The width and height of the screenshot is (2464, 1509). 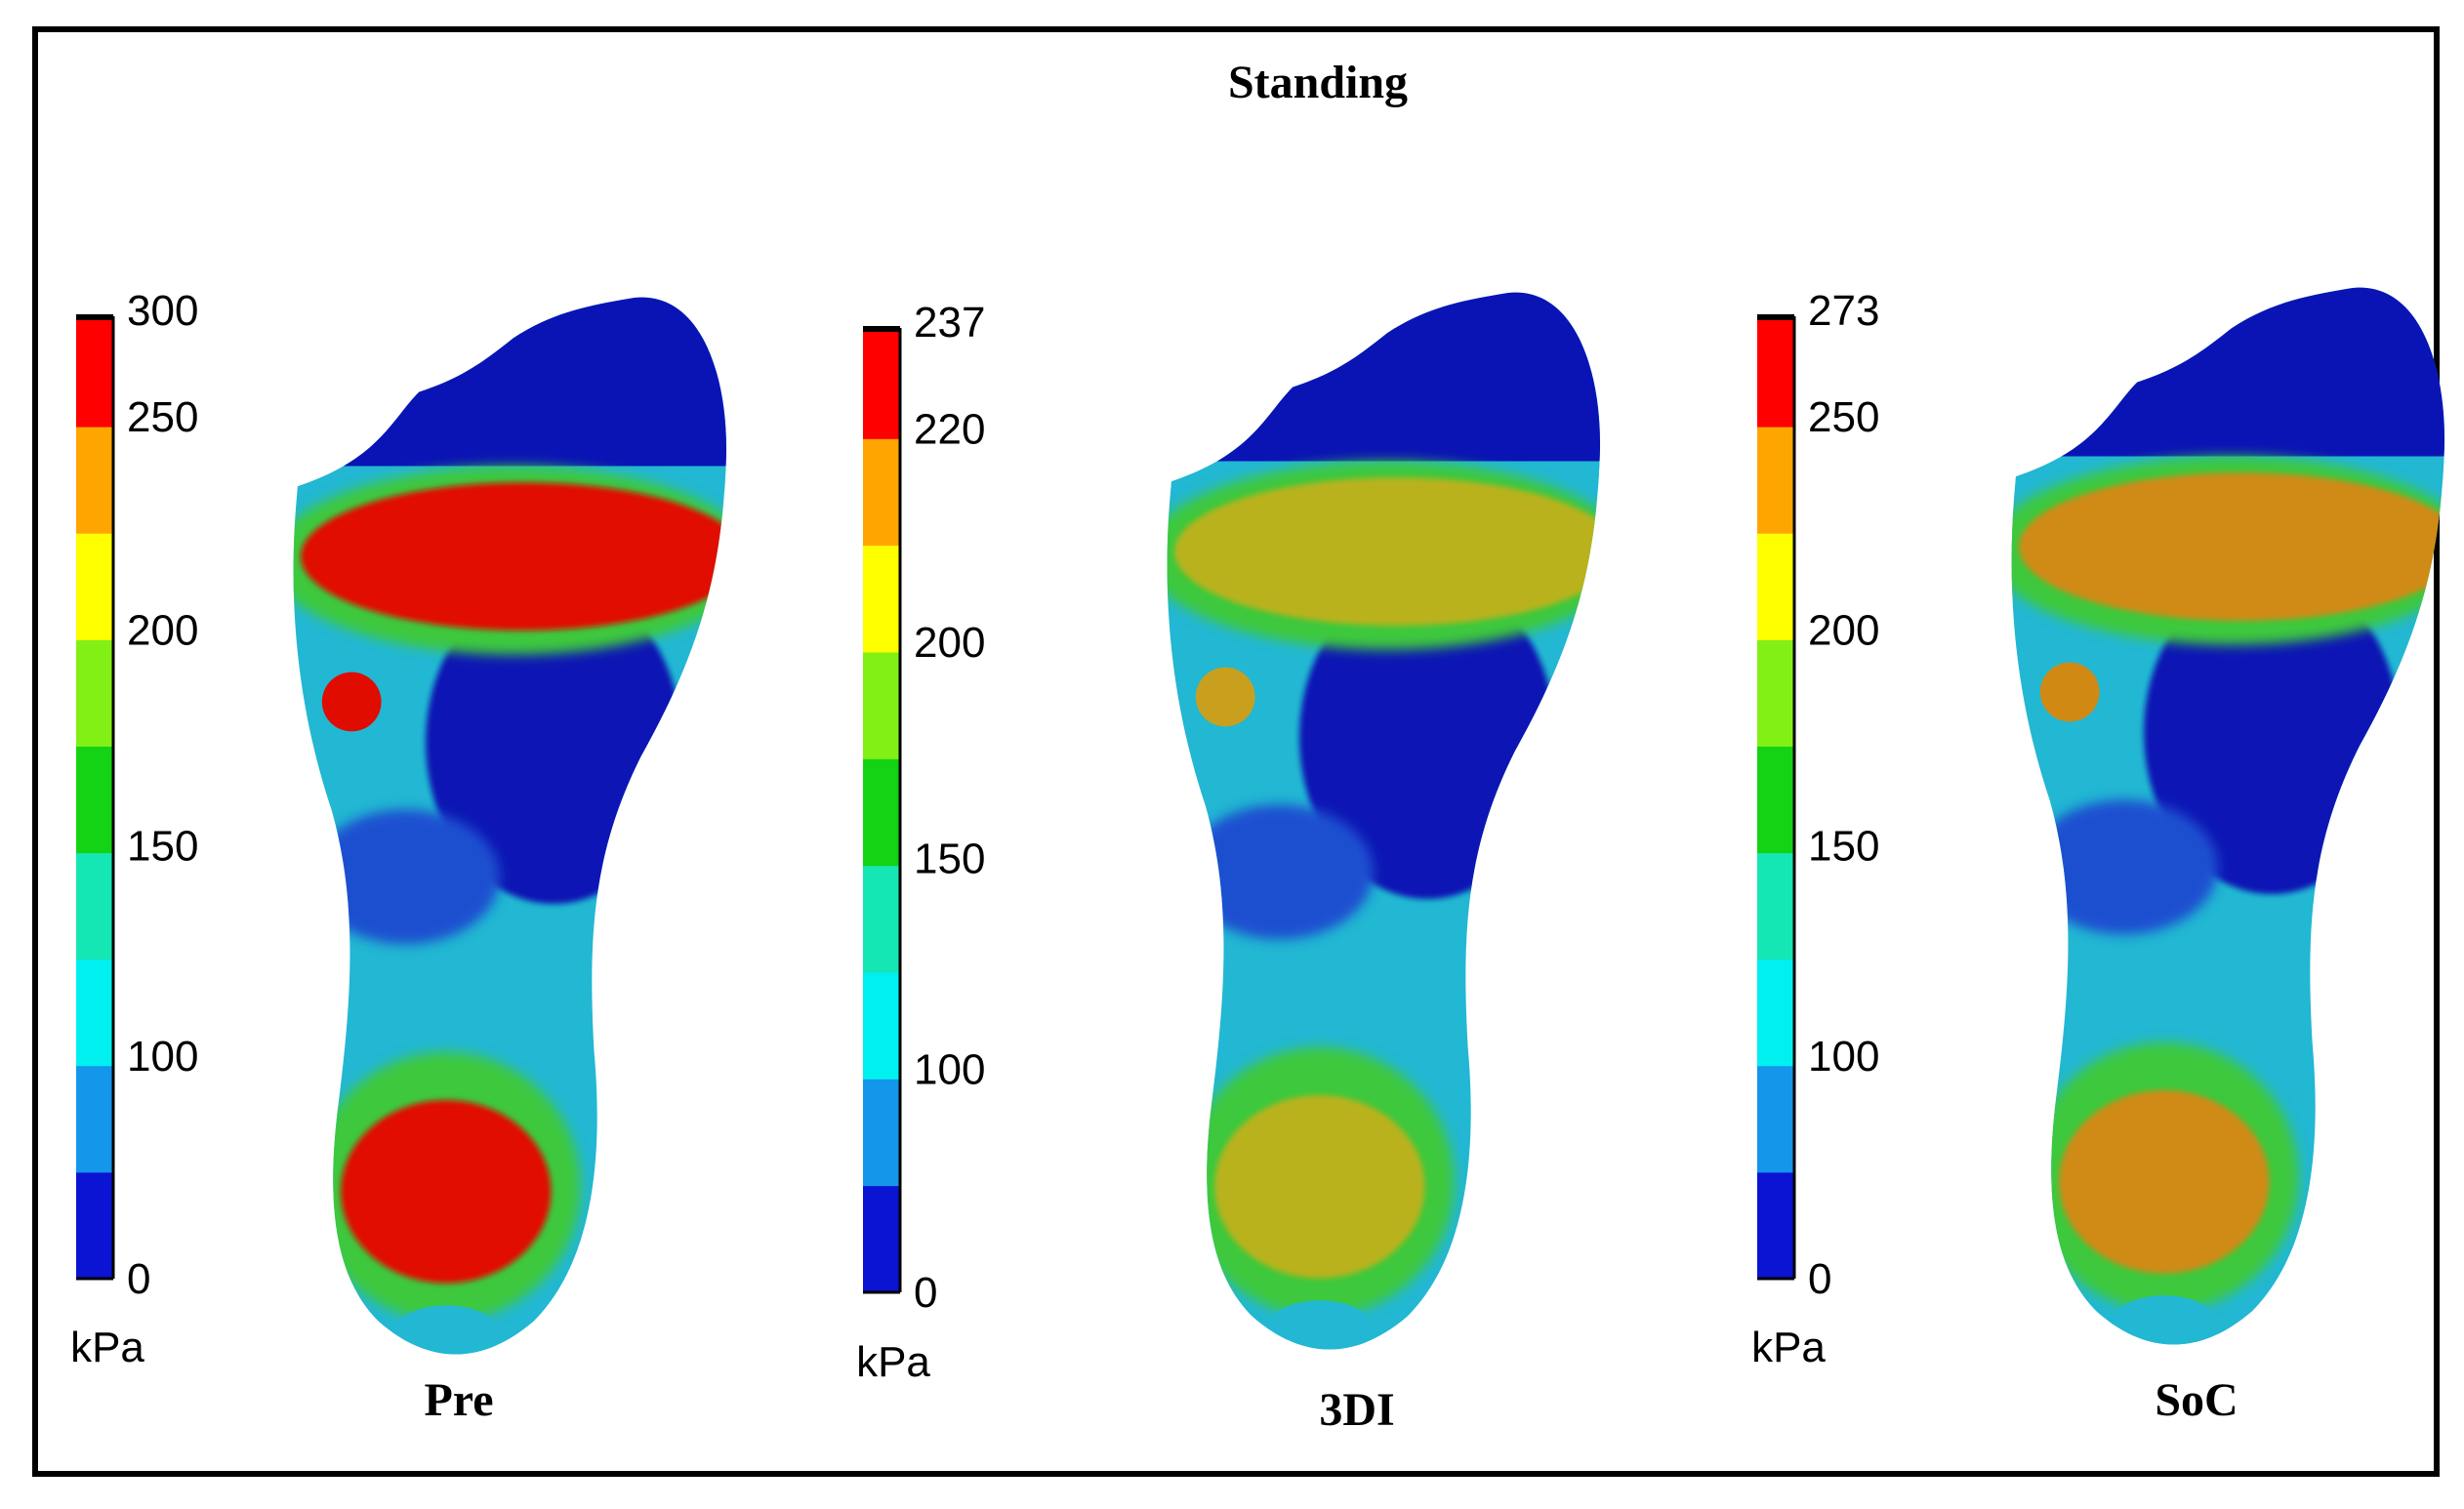 What do you see at coordinates (1818, 795) in the screenshot?
I see `colorbar: 0 100 150 200 250 273` at bounding box center [1818, 795].